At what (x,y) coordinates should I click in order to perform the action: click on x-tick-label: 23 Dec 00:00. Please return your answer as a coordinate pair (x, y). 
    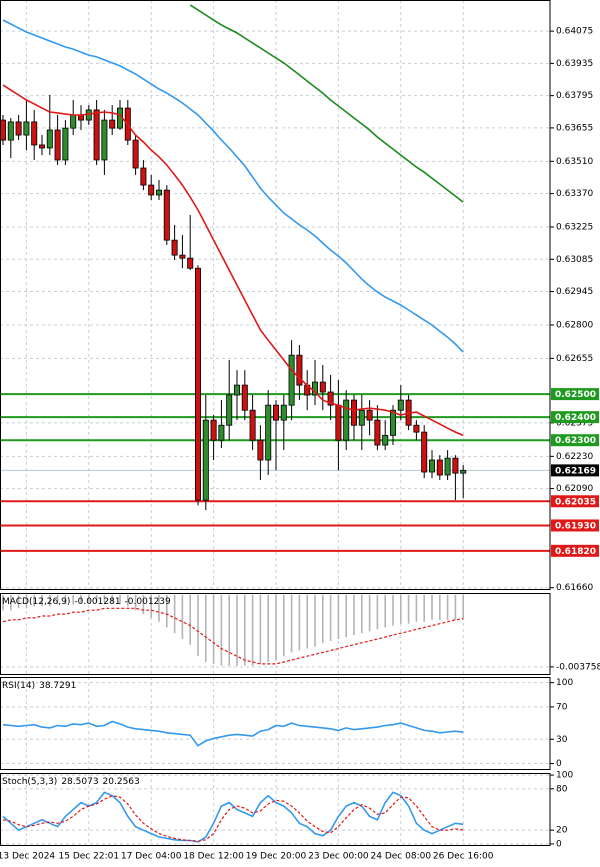
    Looking at the image, I should click on (338, 857).